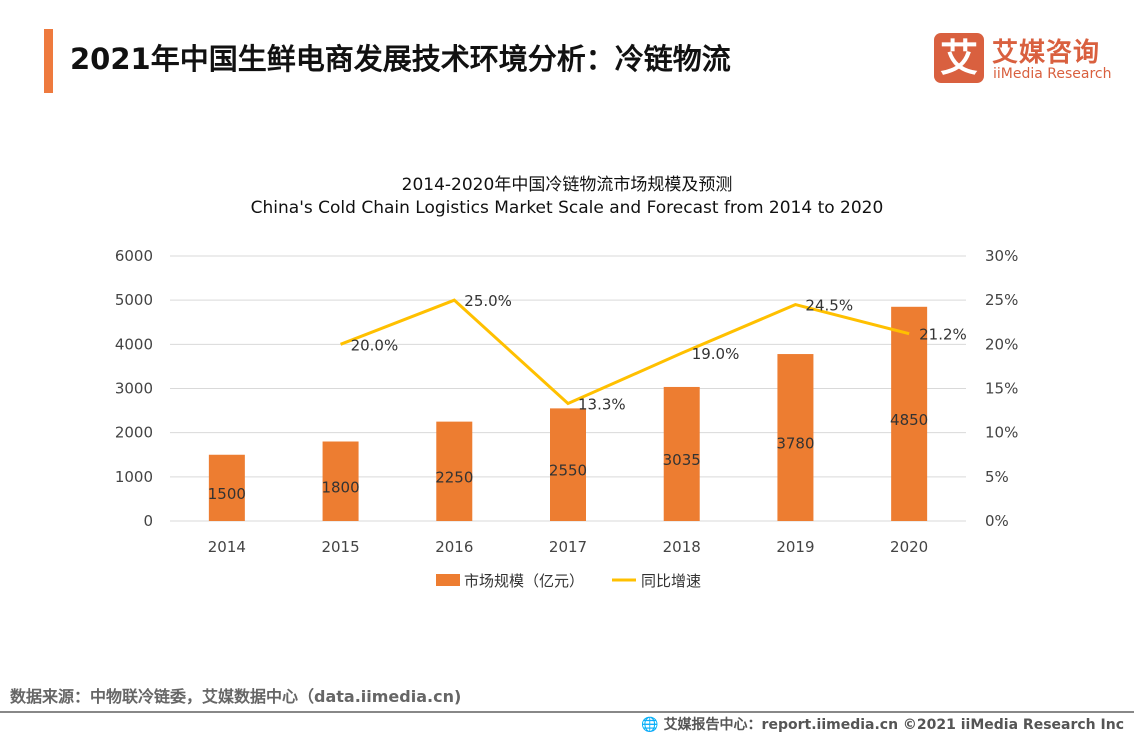  What do you see at coordinates (134, 389) in the screenshot?
I see `y-tick-label: 3000` at bounding box center [134, 389].